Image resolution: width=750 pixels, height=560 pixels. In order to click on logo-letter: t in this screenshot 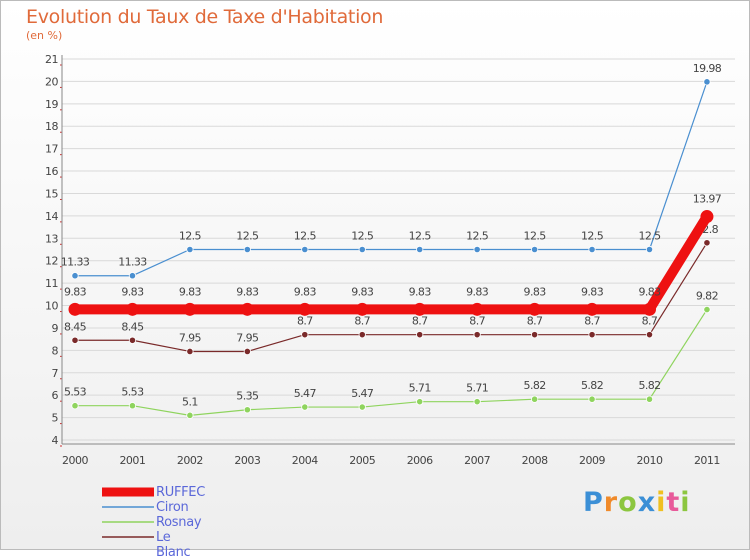, I will do `click(673, 502)`.